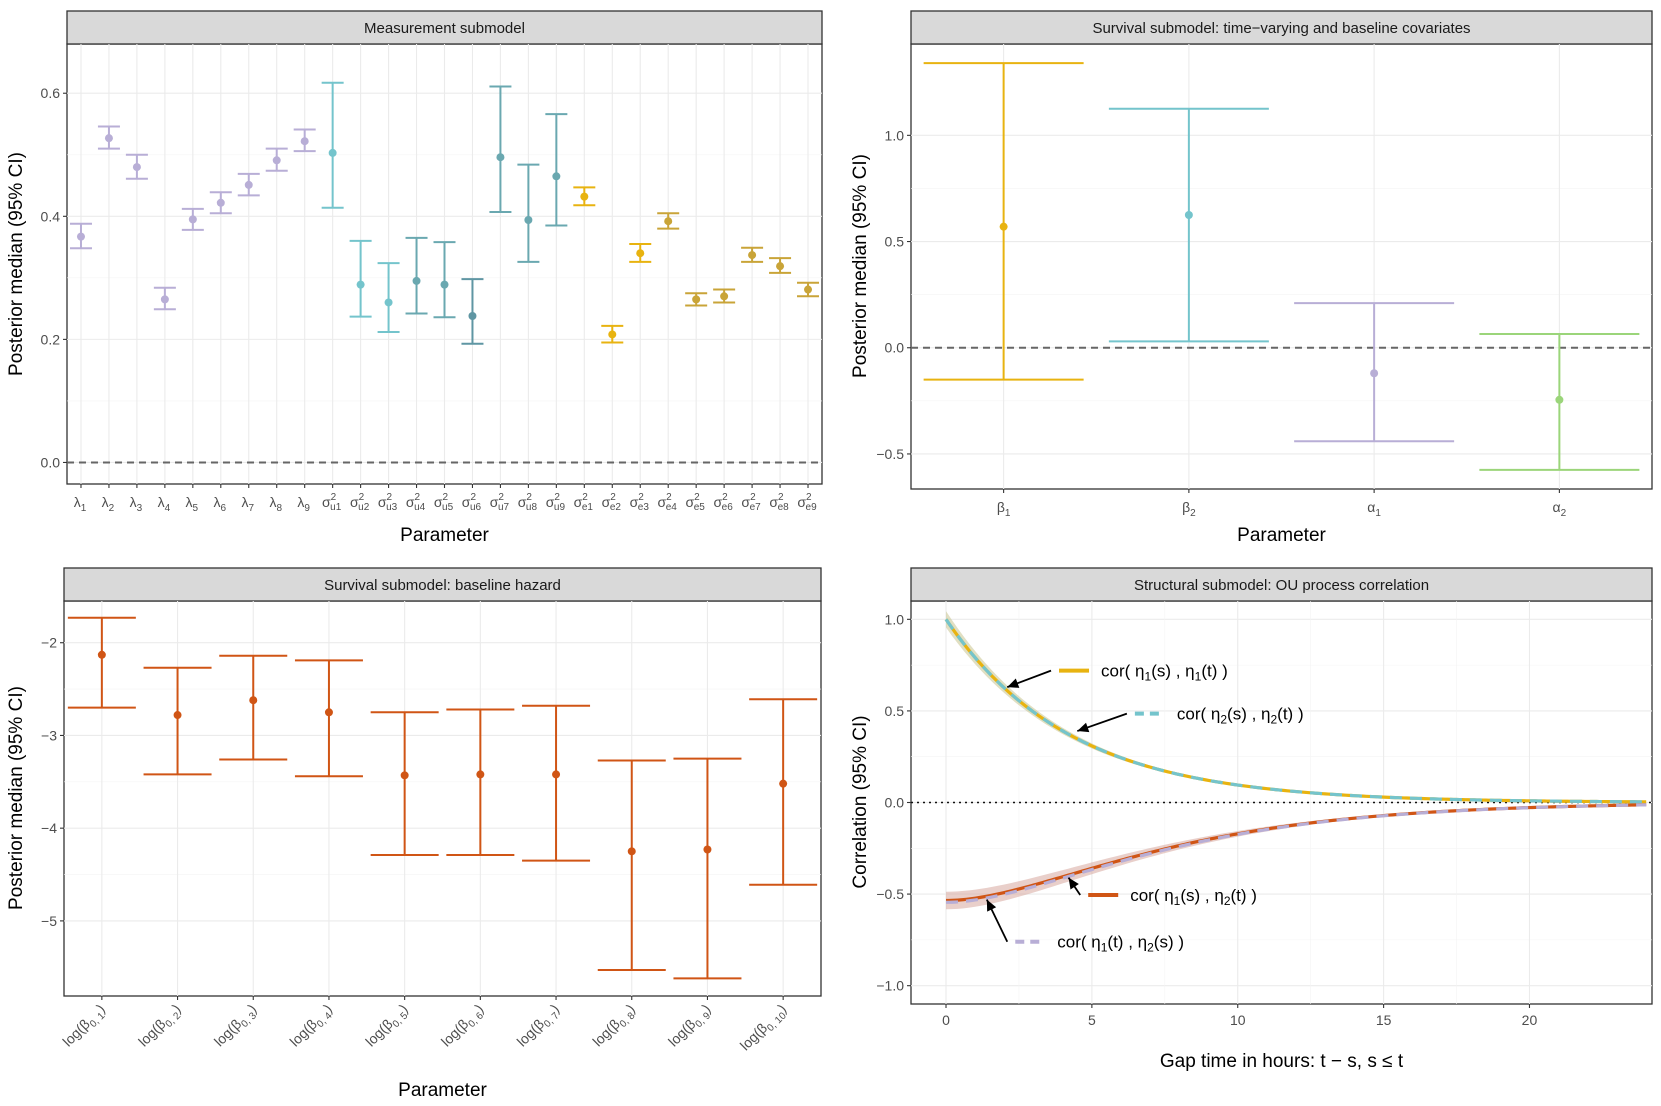  Describe the element at coordinates (416, 502) in the screenshot. I see `x-tick-label: σ2 u4` at that location.